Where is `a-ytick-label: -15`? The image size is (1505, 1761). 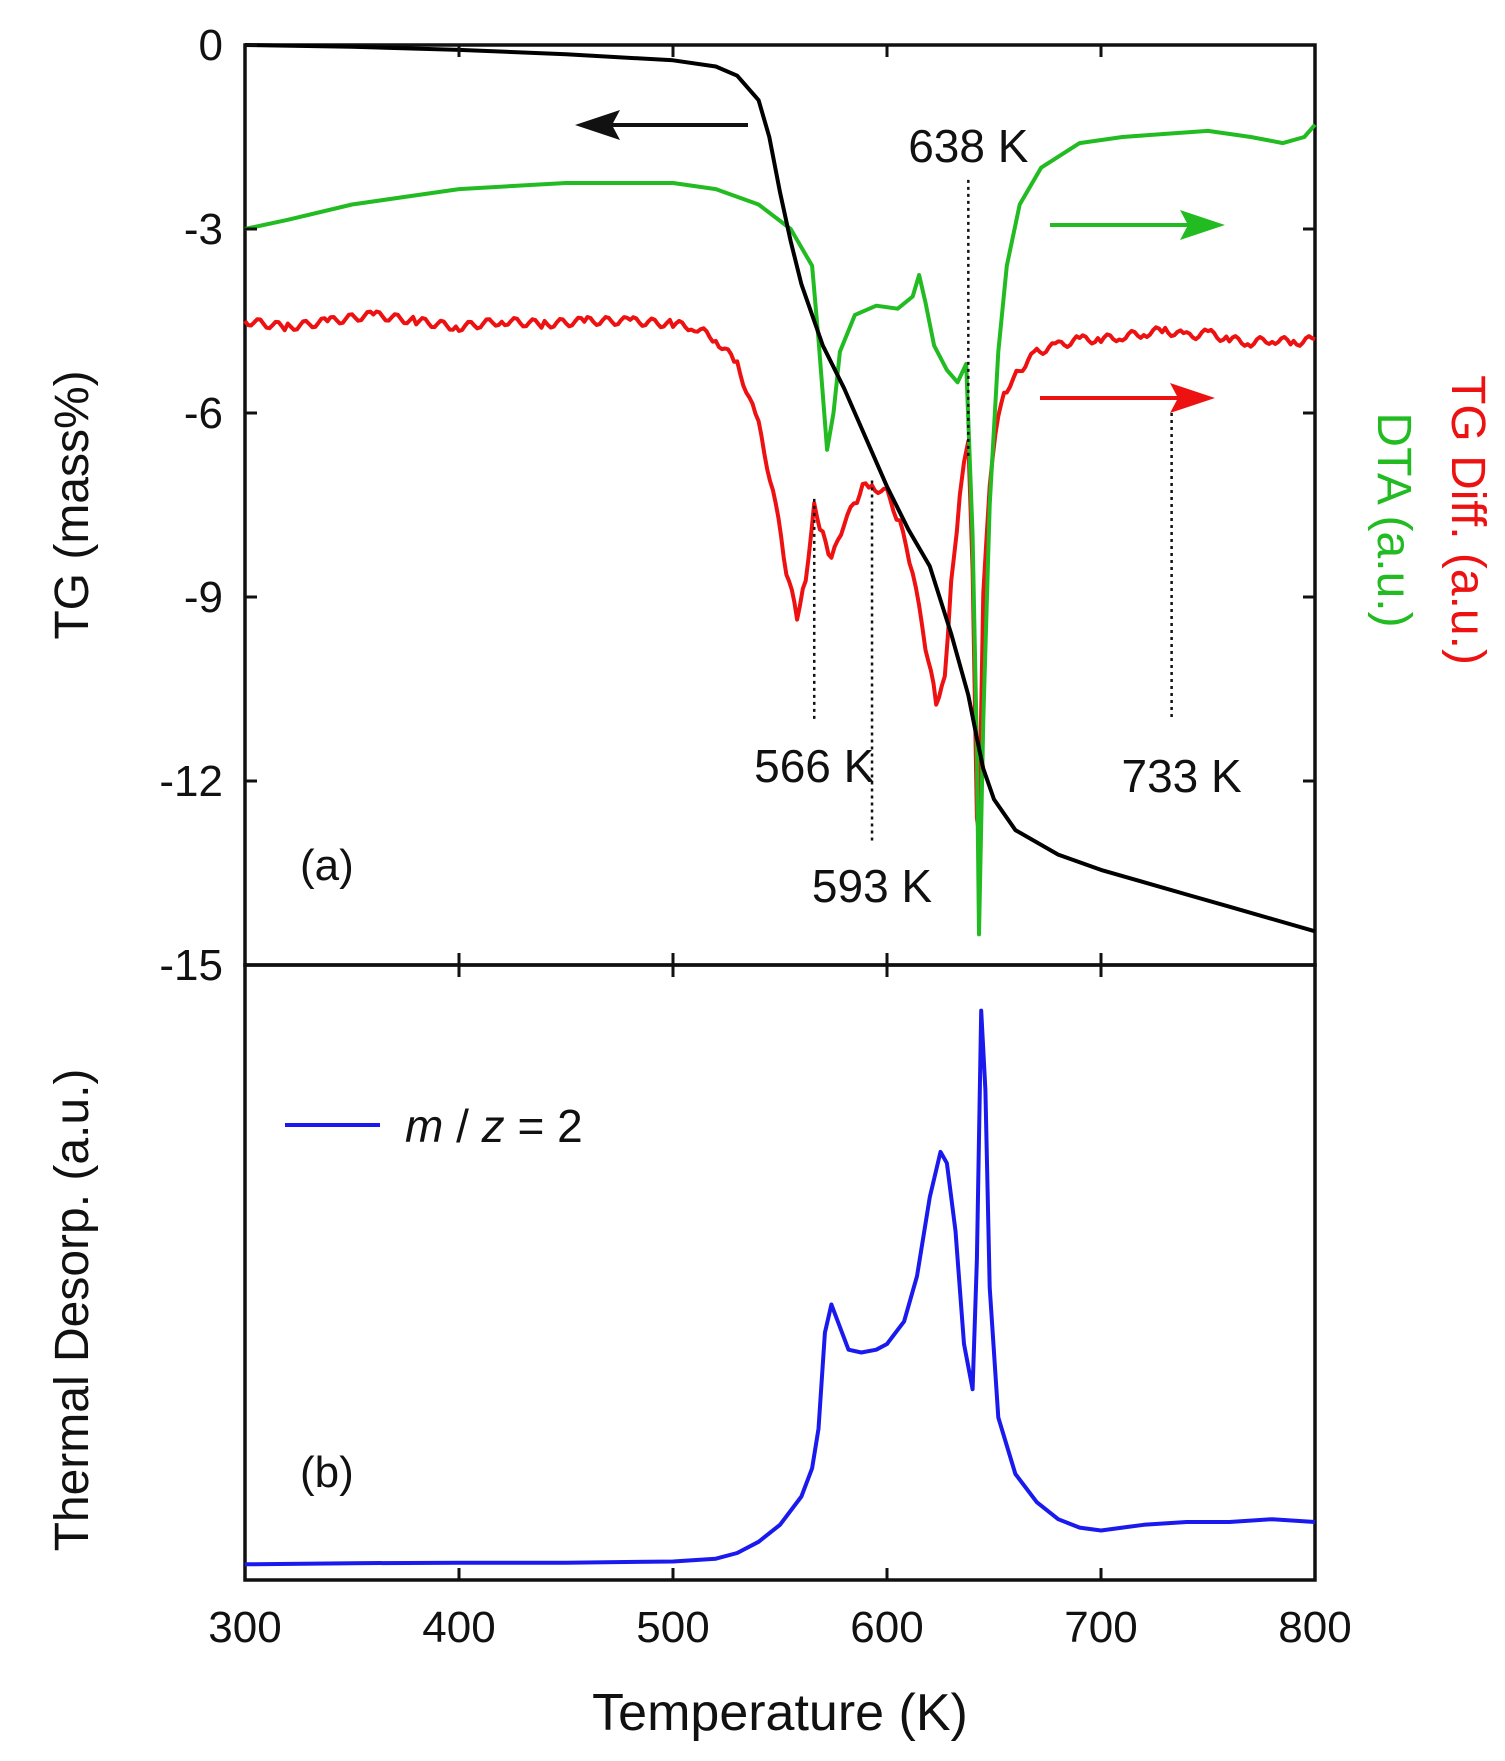 a-ytick-label: -15 is located at coordinates (191, 965).